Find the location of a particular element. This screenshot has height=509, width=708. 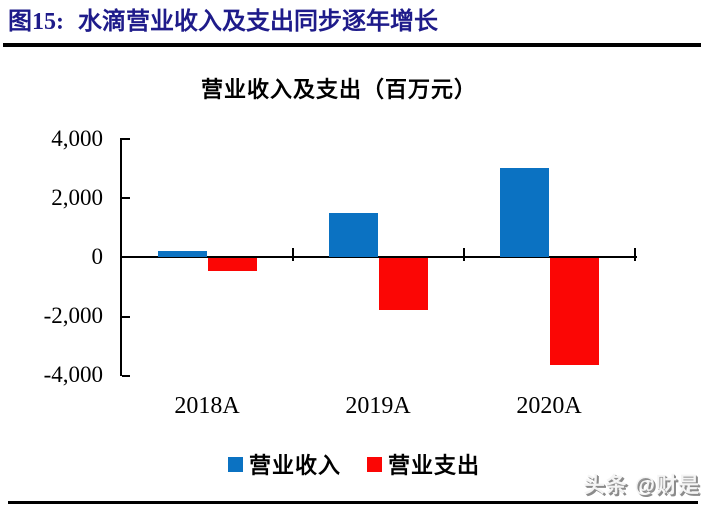

legend-item-expense: 营业支出 is located at coordinates (423, 464).